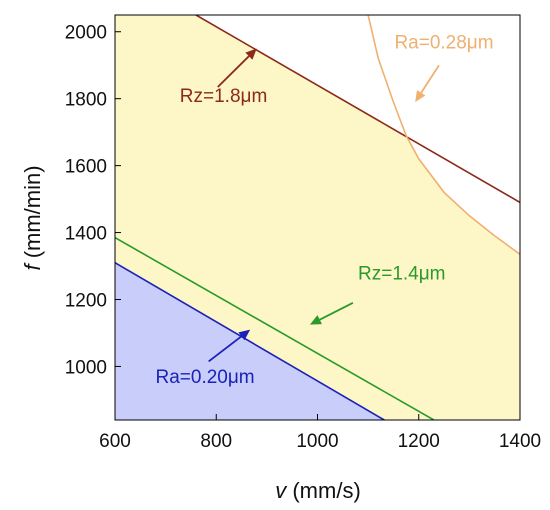 This screenshot has width=550, height=510. I want to click on y-tick-label: 1200, so click(86, 301).